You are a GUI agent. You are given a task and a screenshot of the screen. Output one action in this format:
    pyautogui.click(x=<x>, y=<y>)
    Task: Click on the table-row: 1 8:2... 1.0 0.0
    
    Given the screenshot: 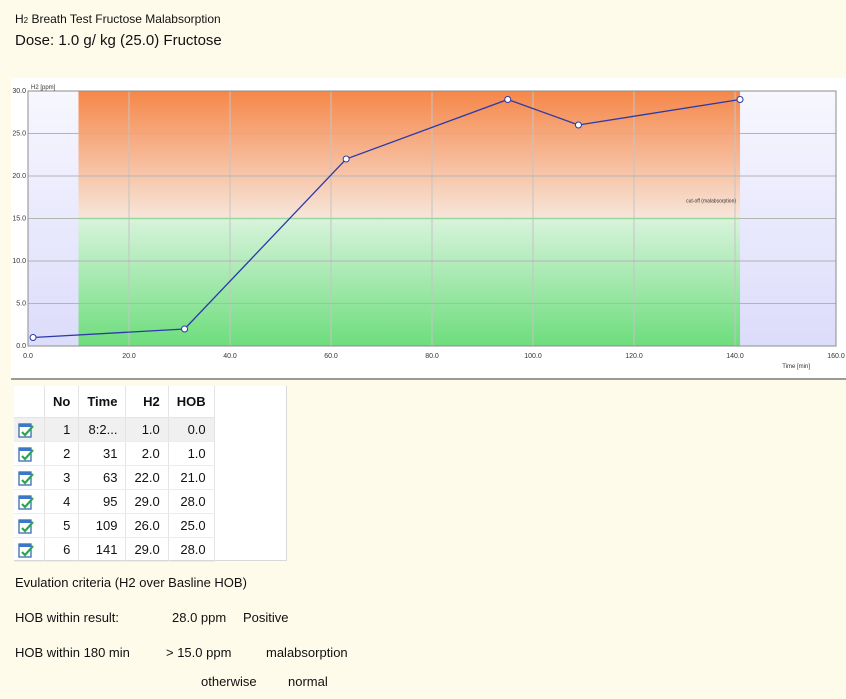 What is the action you would take?
    pyautogui.click(x=114, y=429)
    